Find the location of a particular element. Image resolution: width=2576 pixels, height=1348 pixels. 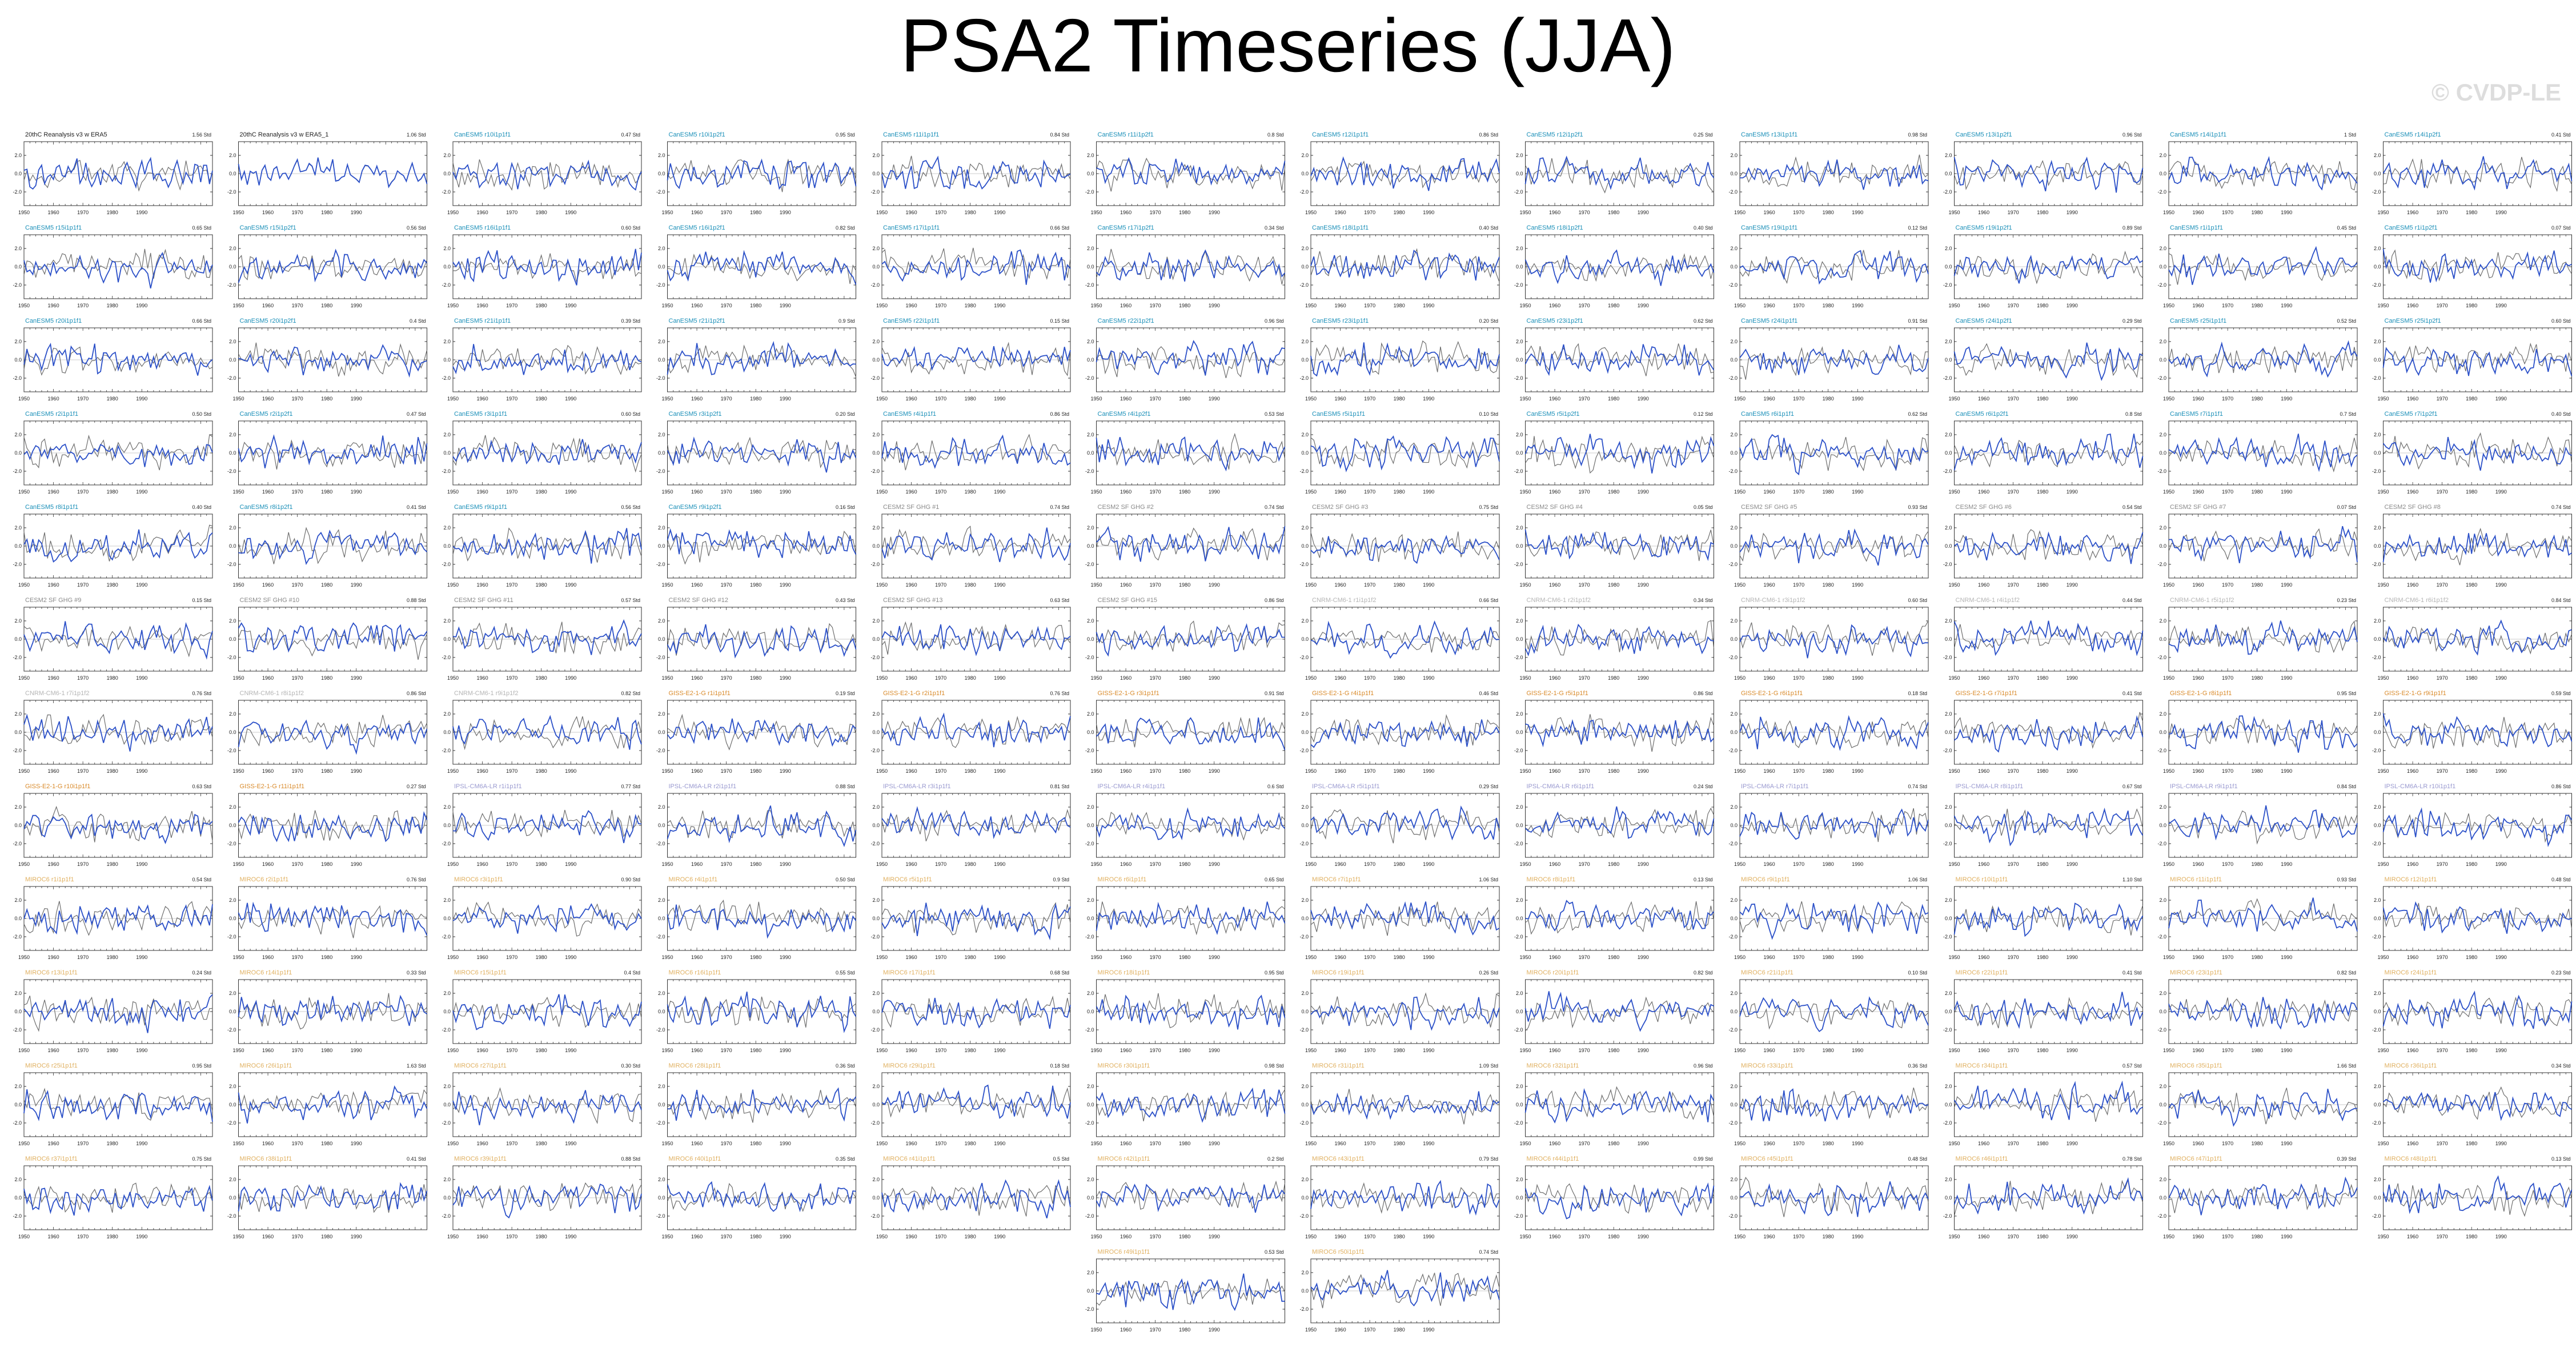

panel-std-value: 0.12 Std is located at coordinates (1703, 414).